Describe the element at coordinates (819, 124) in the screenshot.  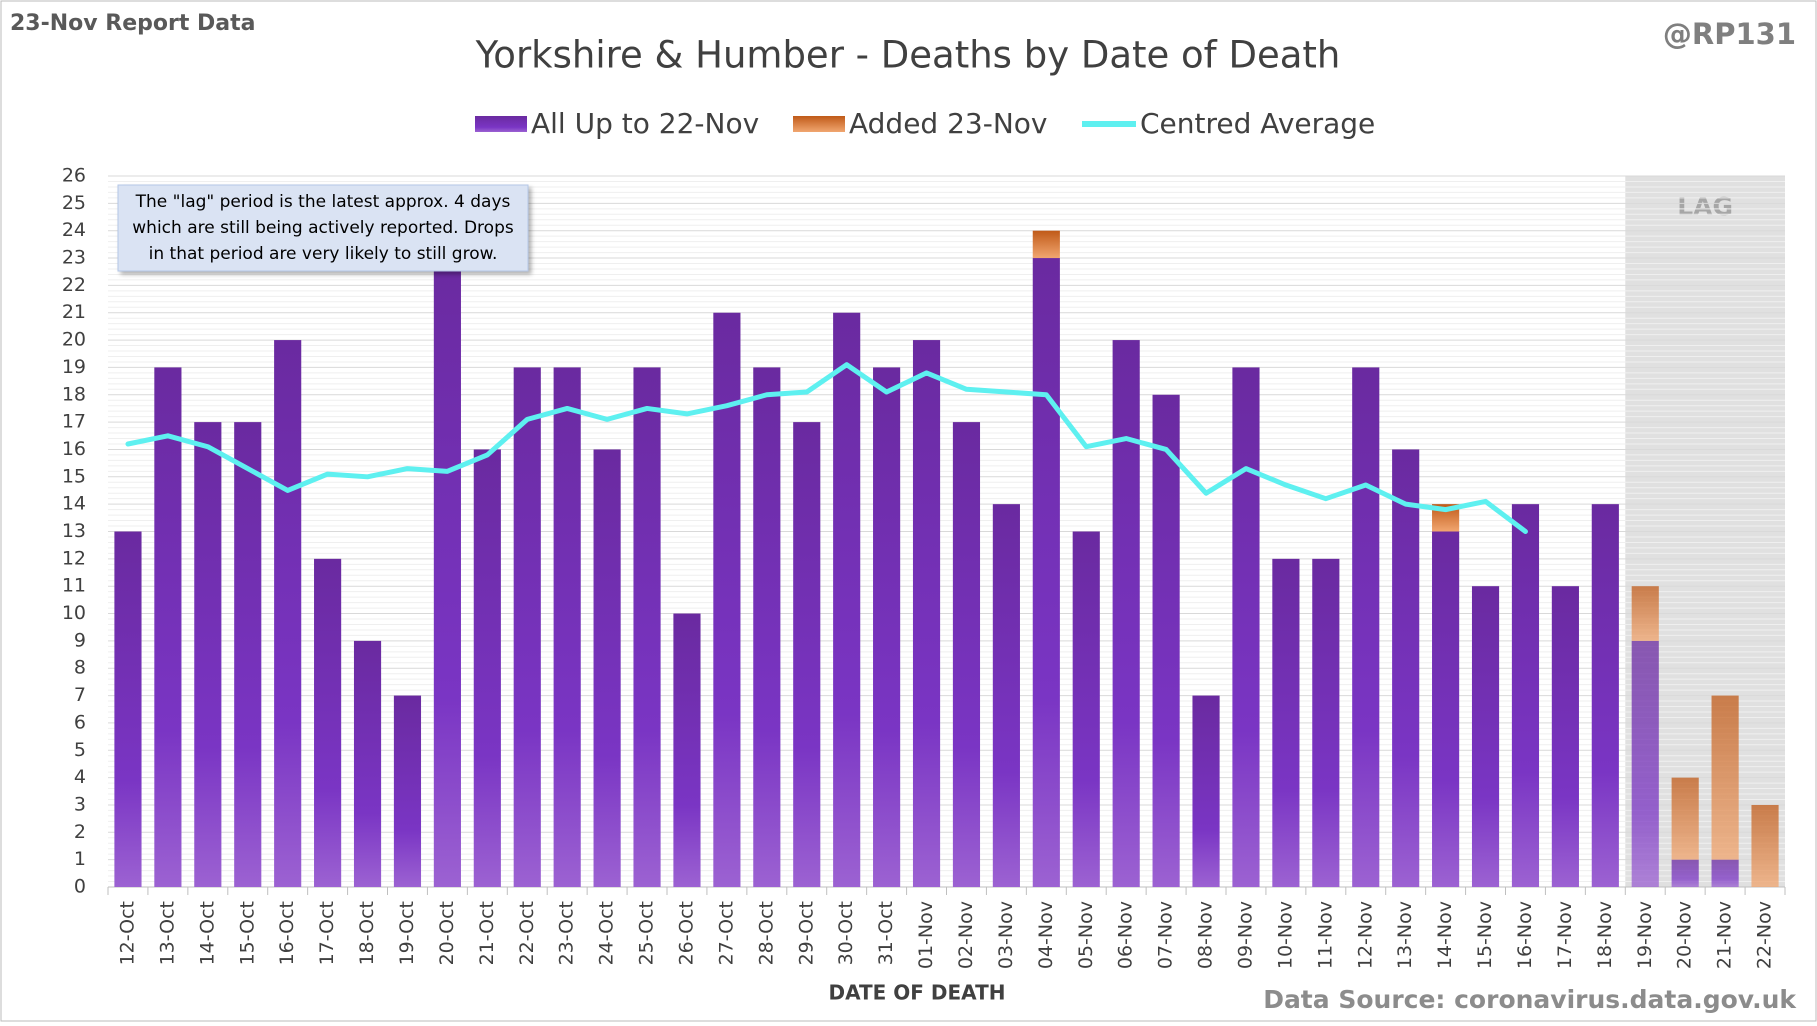
I see `legend-swatch` at that location.